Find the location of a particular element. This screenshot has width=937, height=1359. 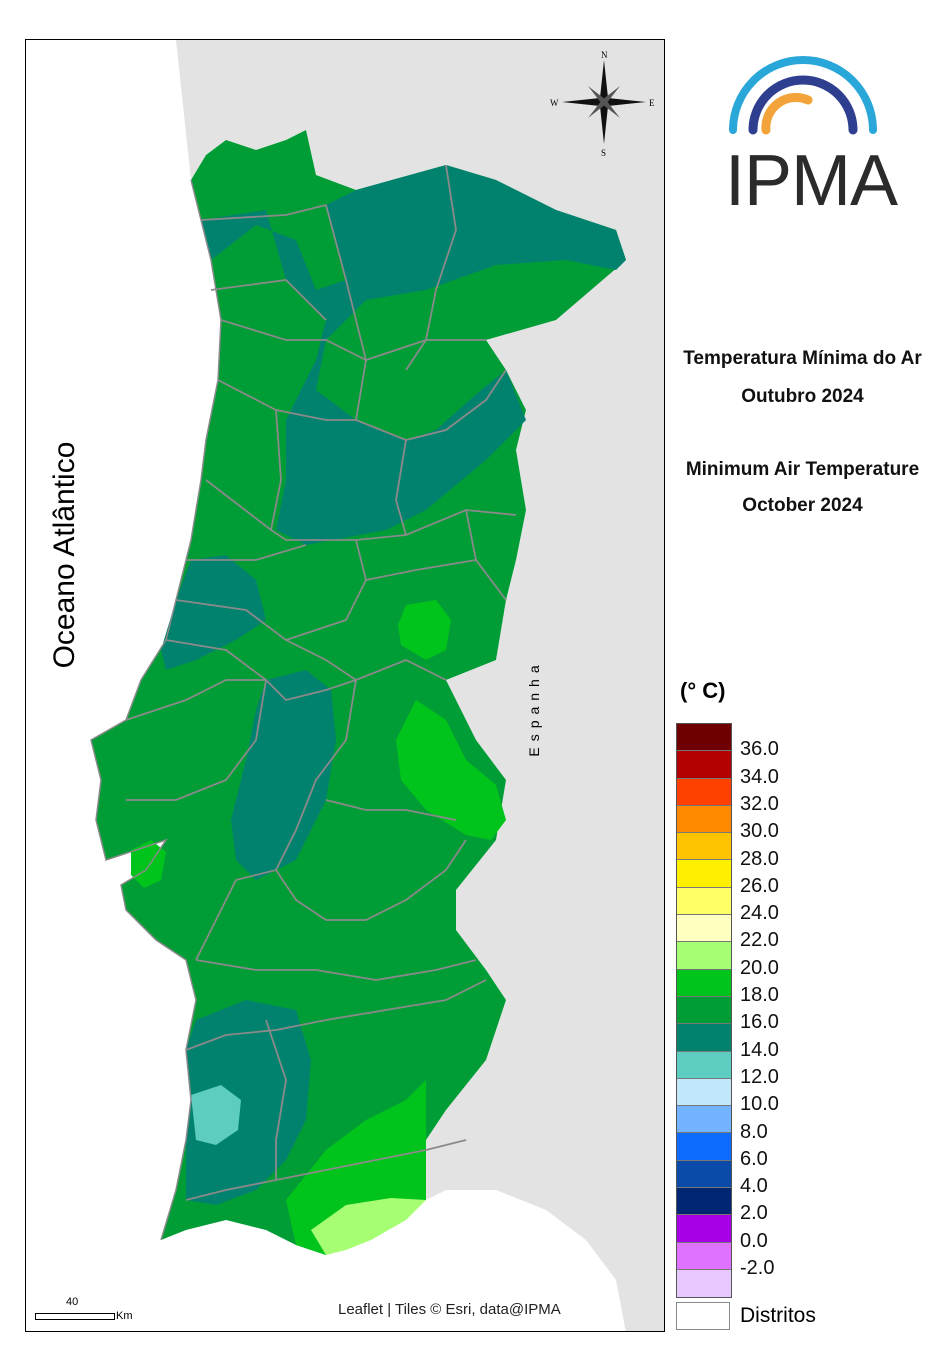

legend-label: 22.0 is located at coordinates (759, 940).